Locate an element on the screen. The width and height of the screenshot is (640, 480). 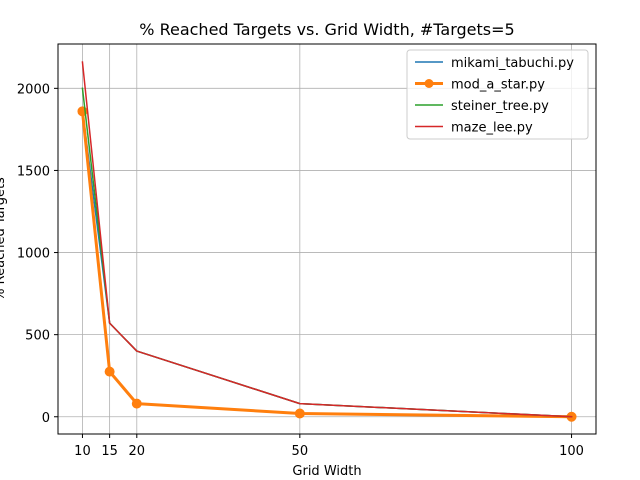
legend-item: maze_lee.py is located at coordinates (474, 128).